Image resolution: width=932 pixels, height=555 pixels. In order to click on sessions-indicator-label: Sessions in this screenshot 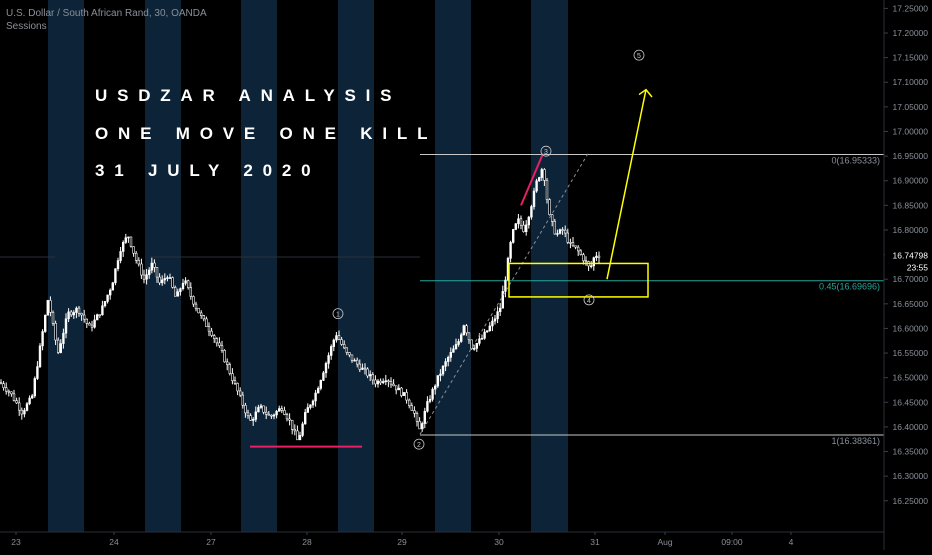, I will do `click(26, 26)`.